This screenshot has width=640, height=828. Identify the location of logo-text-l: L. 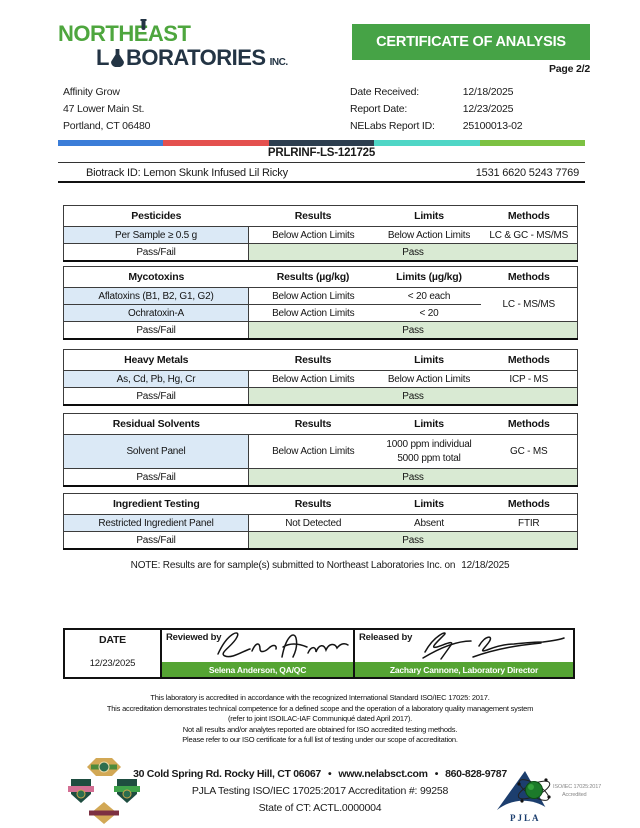
(102, 57).